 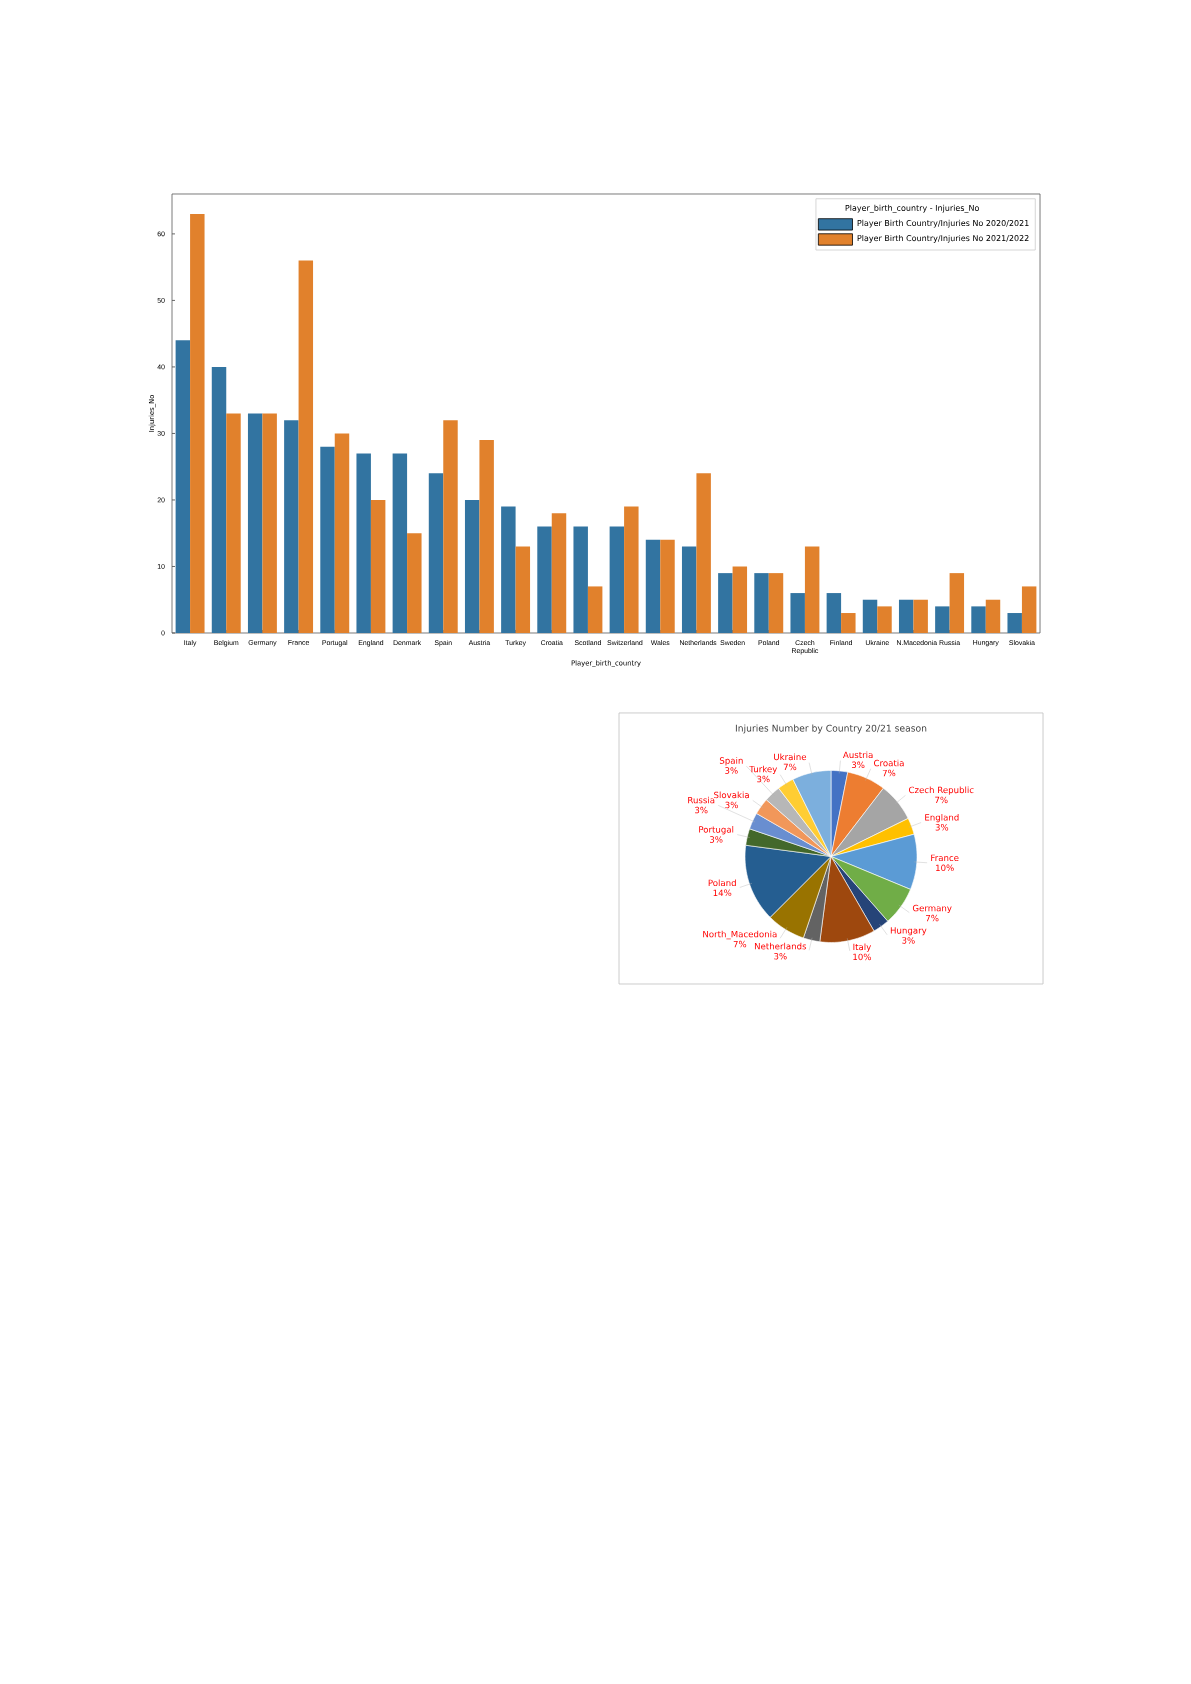 I want to click on slice-label: Hungary, so click(x=908, y=931).